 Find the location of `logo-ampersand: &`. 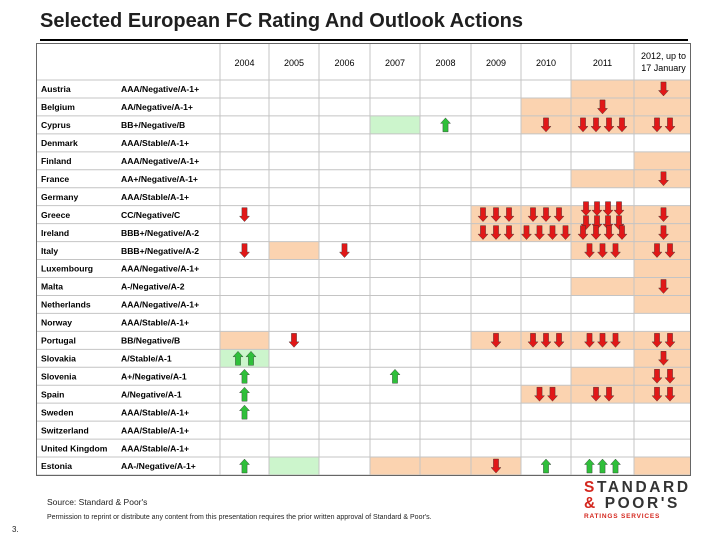

logo-ampersand: & is located at coordinates (591, 503).